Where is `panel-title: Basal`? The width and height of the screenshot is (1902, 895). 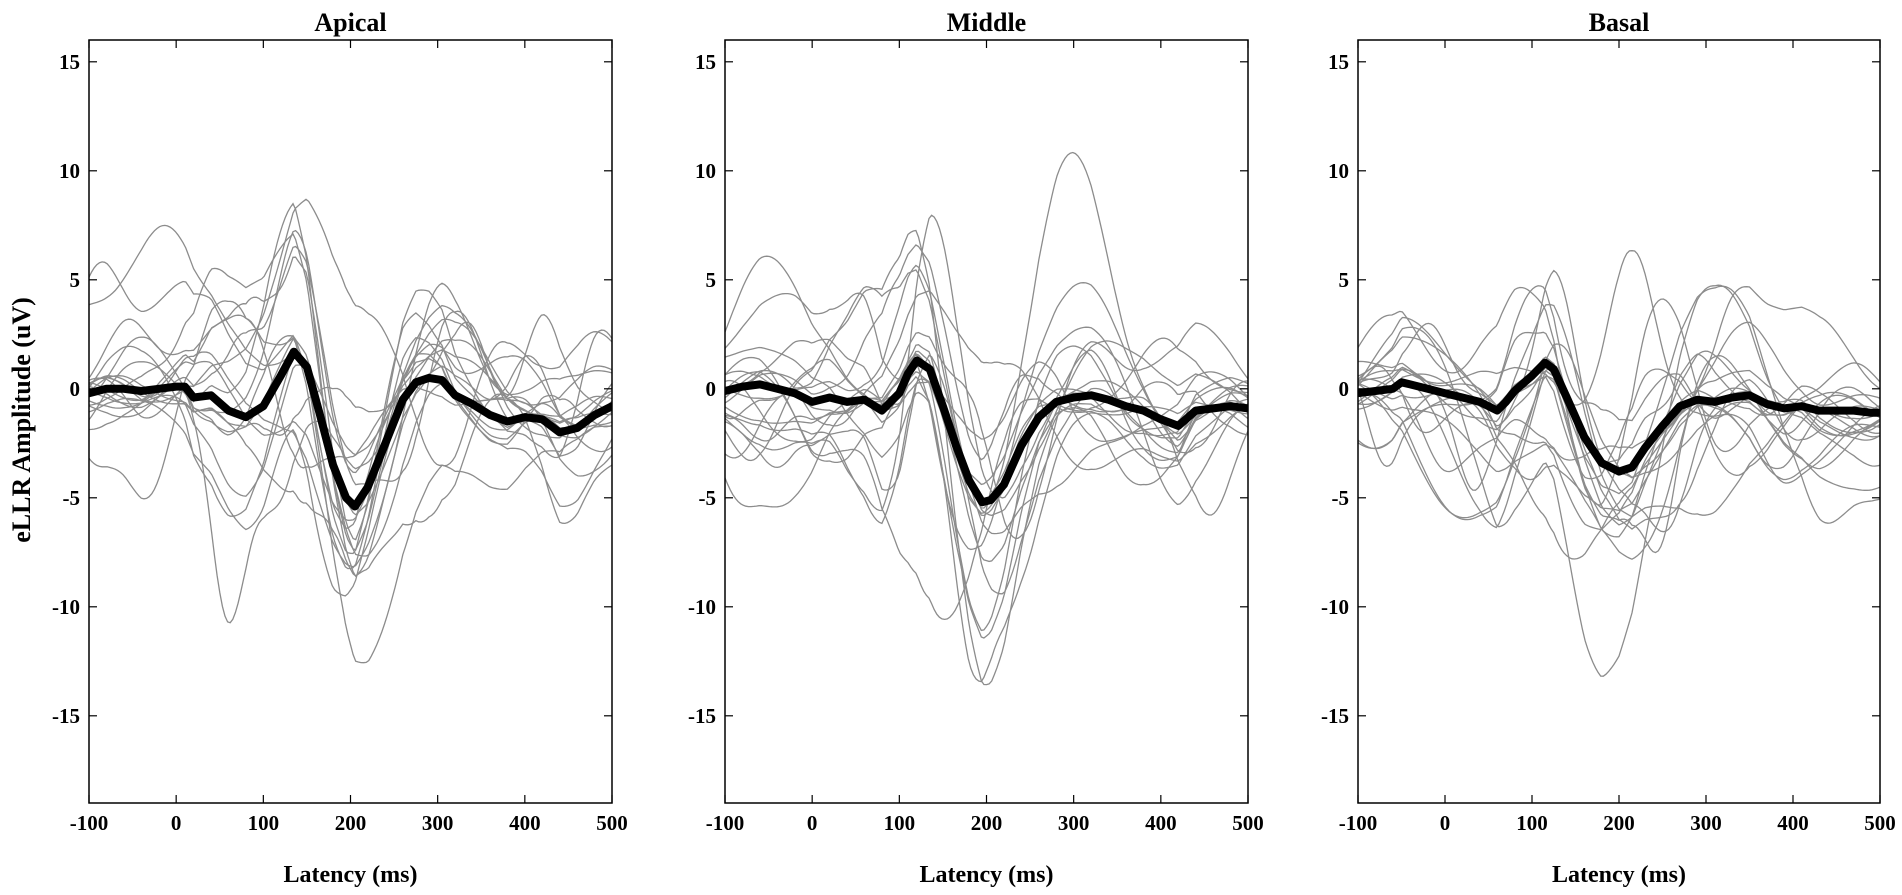
panel-title: Basal is located at coordinates (1619, 22).